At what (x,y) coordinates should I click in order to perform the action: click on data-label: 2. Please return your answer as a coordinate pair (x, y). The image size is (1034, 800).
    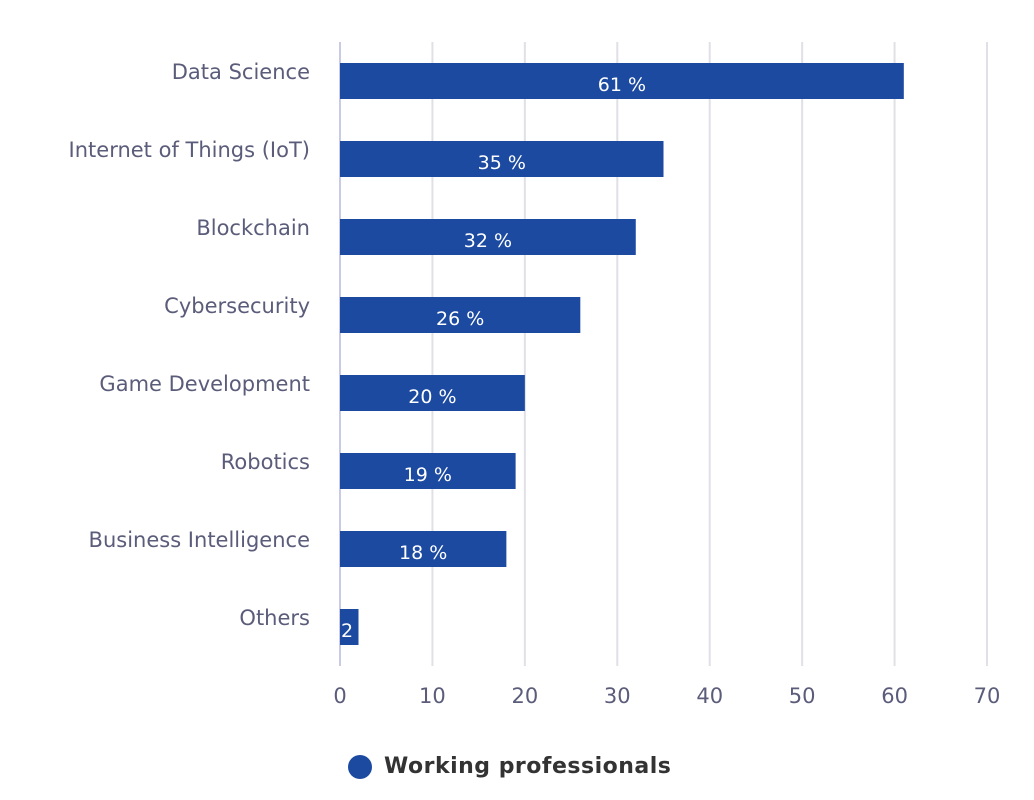
    Looking at the image, I should click on (347, 631).